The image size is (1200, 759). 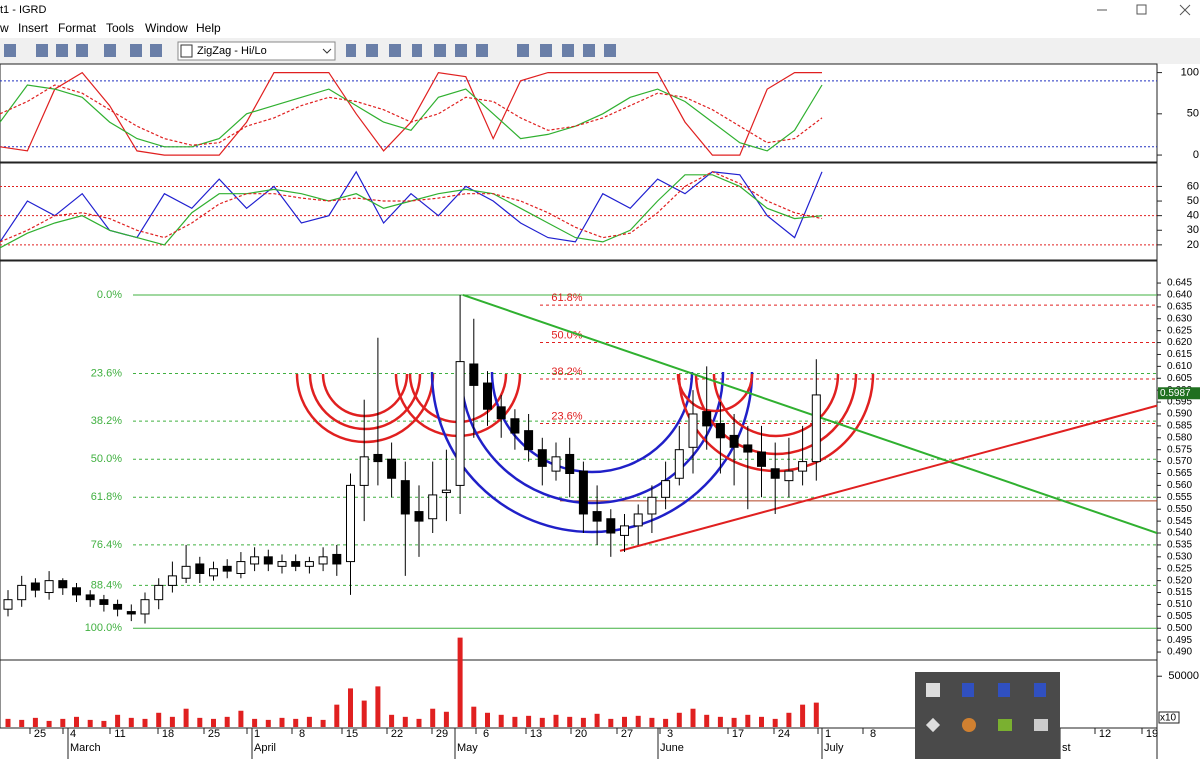 I want to click on x-tick-label: 25, so click(x=40, y=734).